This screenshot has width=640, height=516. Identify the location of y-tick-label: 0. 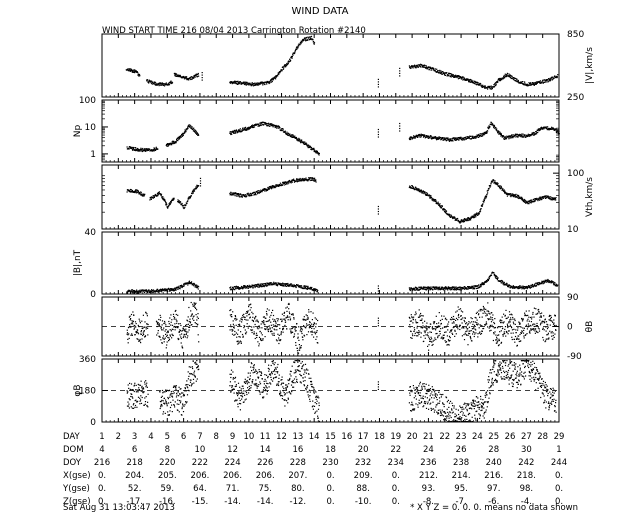
(93, 295).